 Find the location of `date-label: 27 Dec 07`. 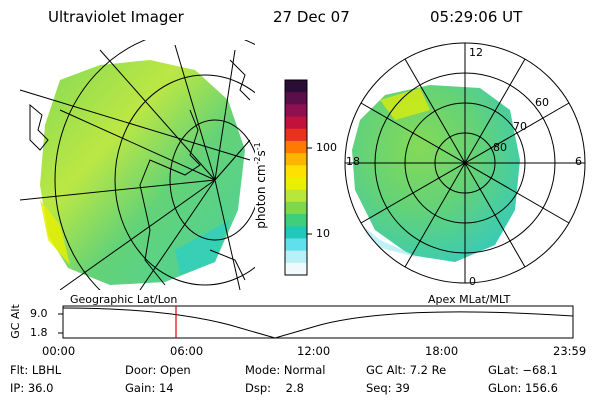

date-label: 27 Dec 07 is located at coordinates (311, 17).